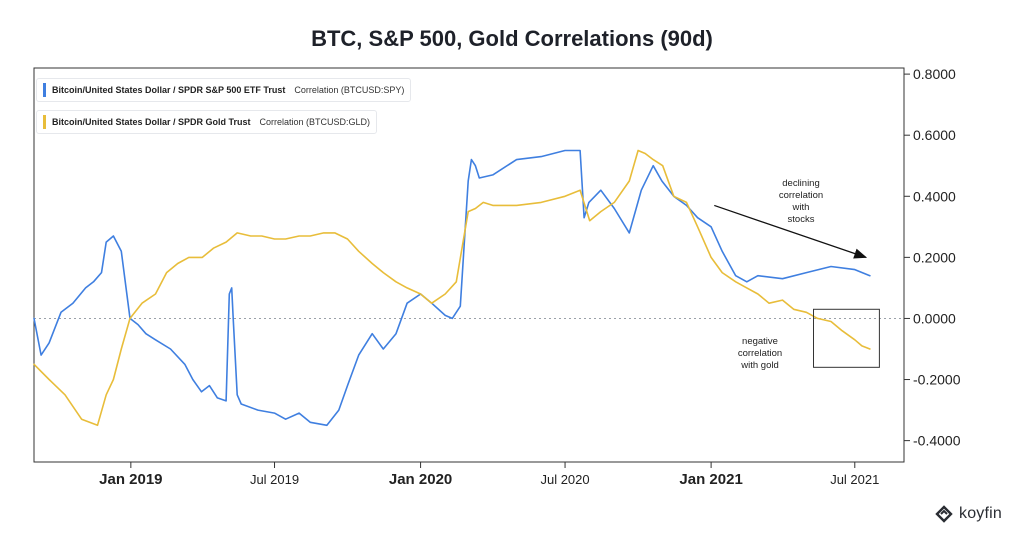 This screenshot has height=536, width=1024. What do you see at coordinates (710, 479) in the screenshot?
I see `x-tick-label: Jan 2021` at bounding box center [710, 479].